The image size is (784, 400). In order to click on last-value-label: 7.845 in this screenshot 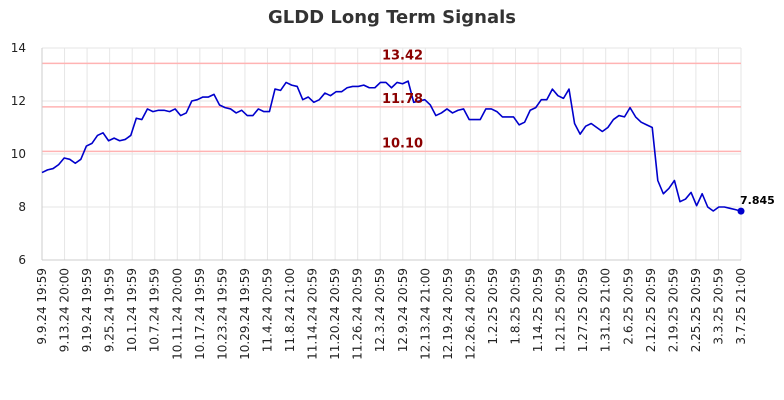, I will do `click(757, 200)`.